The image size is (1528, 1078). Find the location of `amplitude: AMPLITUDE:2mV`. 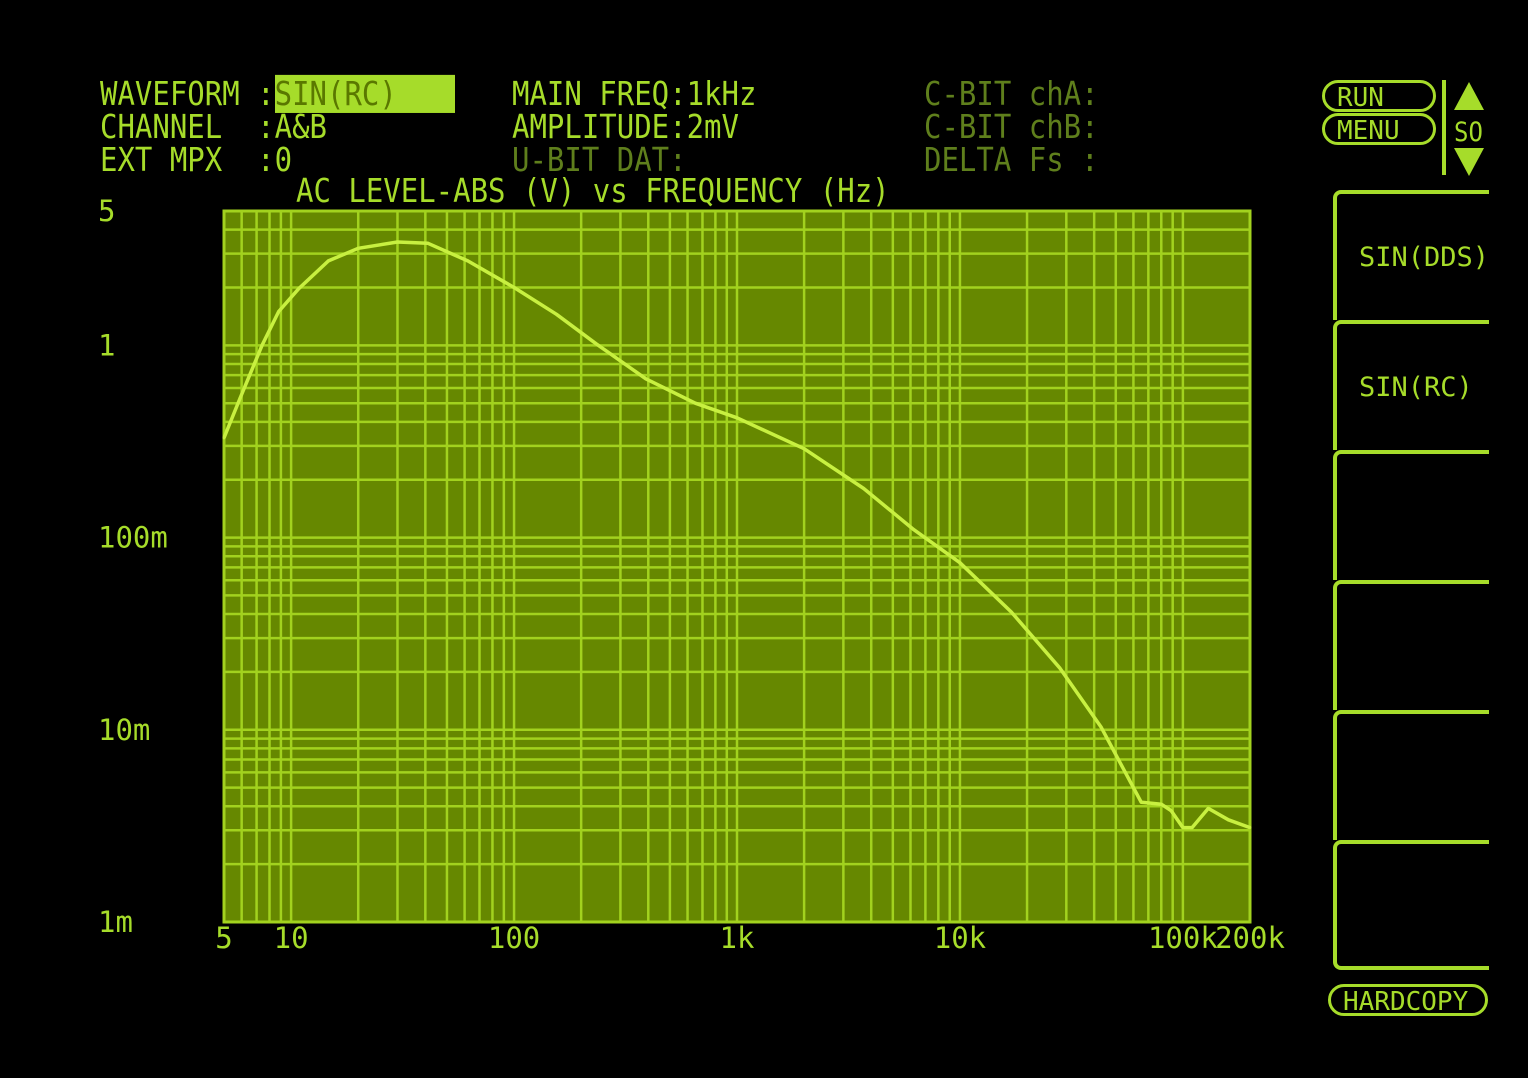

amplitude: AMPLITUDE:2mV is located at coordinates (625, 126).